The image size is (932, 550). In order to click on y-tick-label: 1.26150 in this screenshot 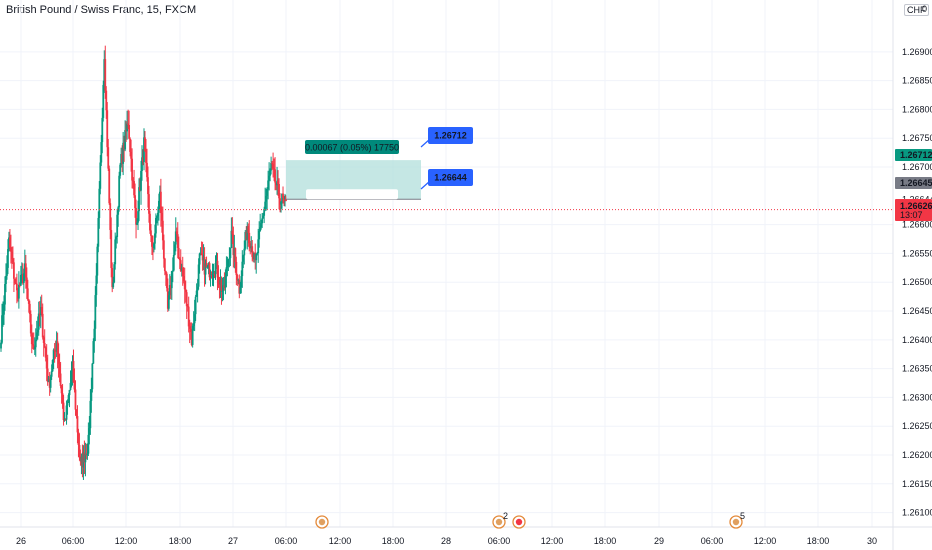, I will do `click(917, 484)`.